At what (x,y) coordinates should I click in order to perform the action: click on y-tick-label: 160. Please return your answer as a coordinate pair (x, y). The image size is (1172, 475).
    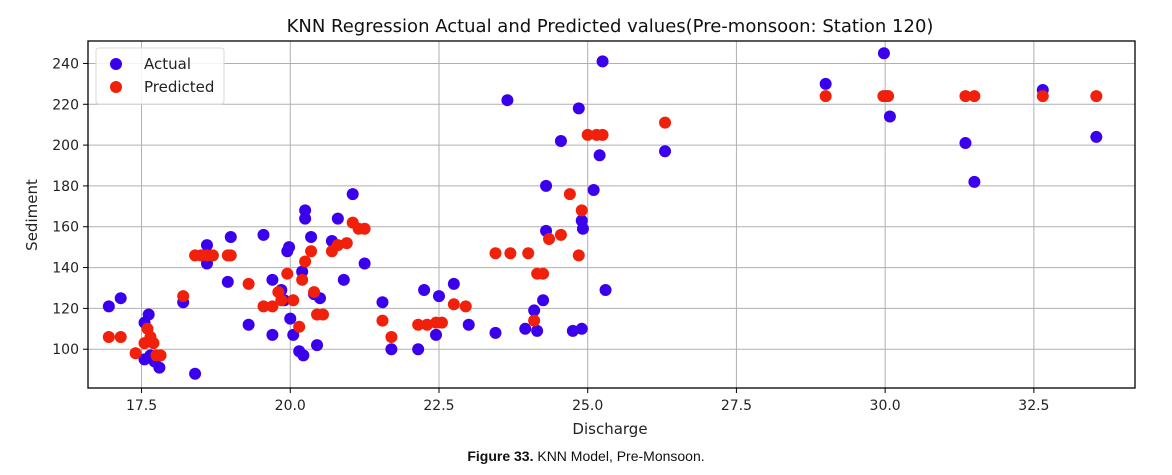
    Looking at the image, I should click on (65, 228).